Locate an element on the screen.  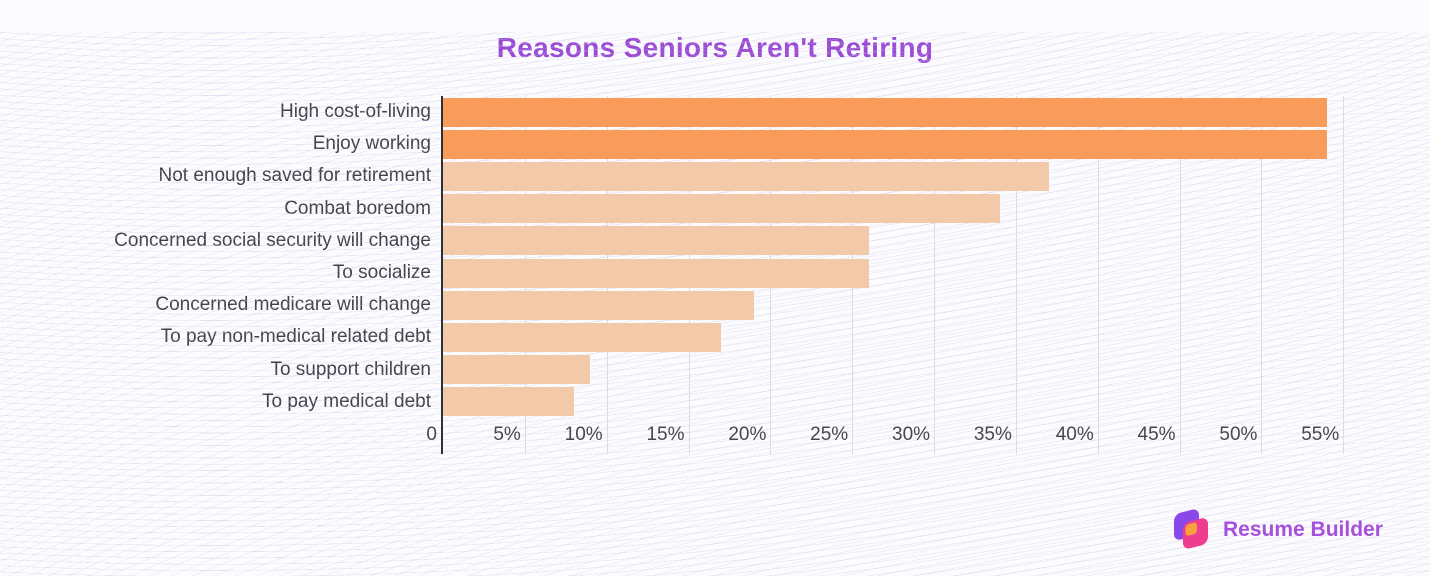
x-tick-label: 15% is located at coordinates (665, 434).